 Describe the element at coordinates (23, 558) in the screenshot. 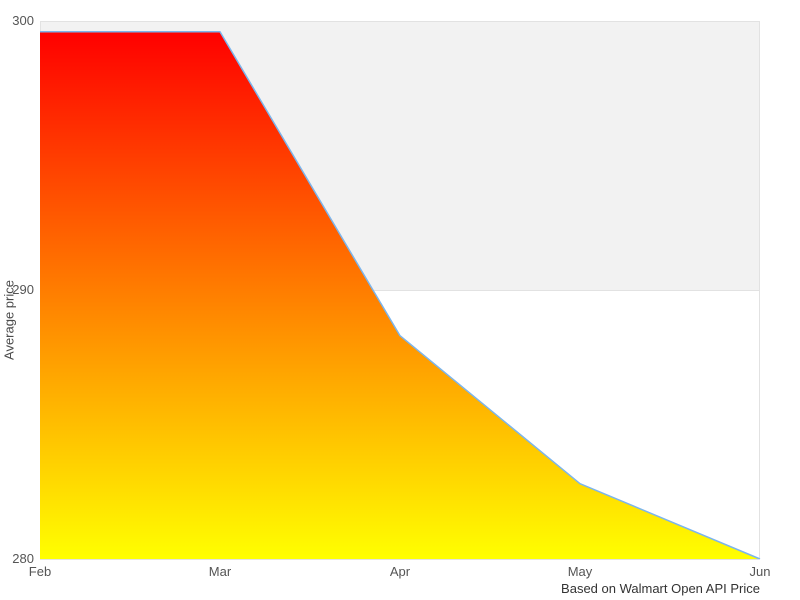

I see `y-axis-tick-label: 280` at that location.